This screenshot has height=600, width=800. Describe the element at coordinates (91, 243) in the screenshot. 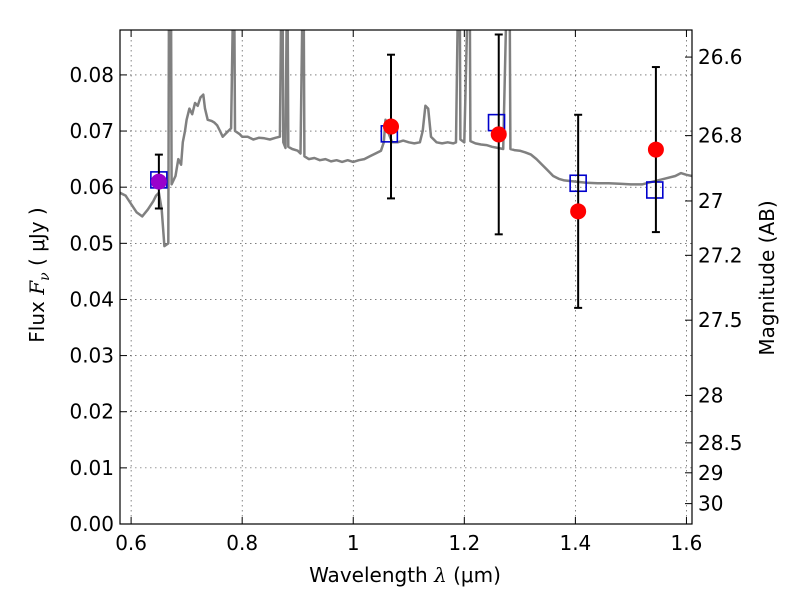

I see `y-tick-label: 0.05` at that location.